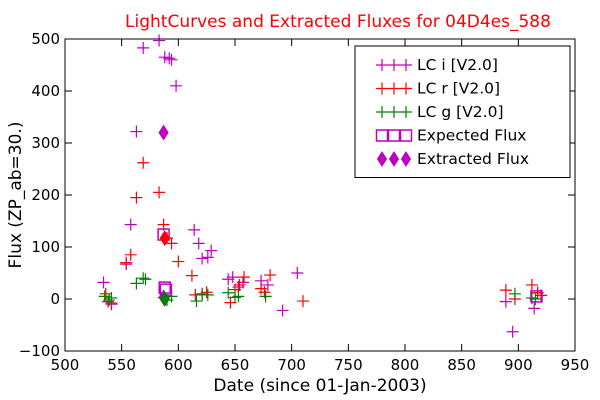  I want to click on legend-entry-extracted-flux: Extracted Flux, so click(452, 159).